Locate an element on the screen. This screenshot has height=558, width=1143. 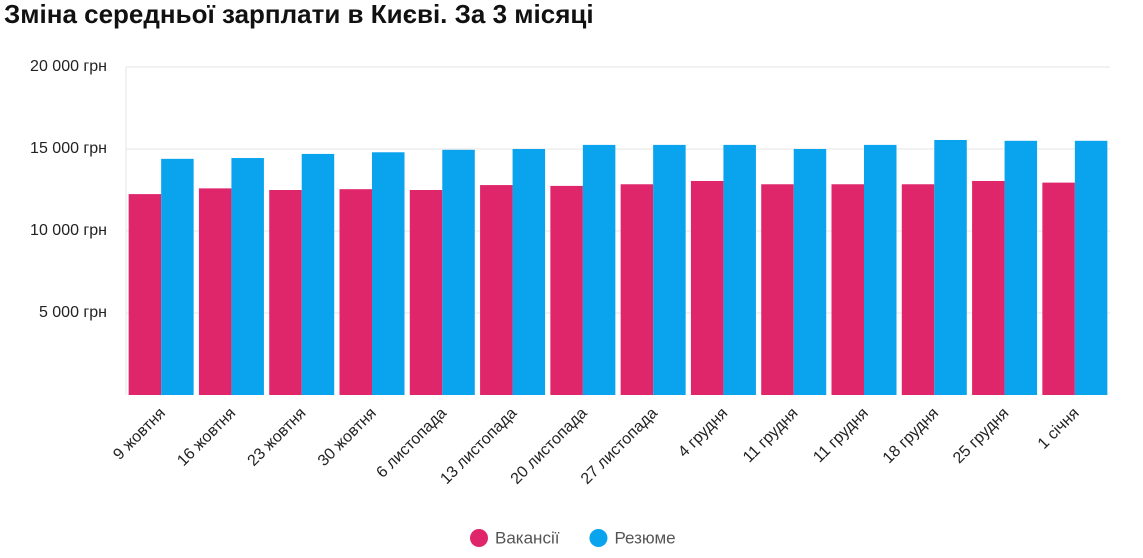
legend-label: Резюме is located at coordinates (644, 537).